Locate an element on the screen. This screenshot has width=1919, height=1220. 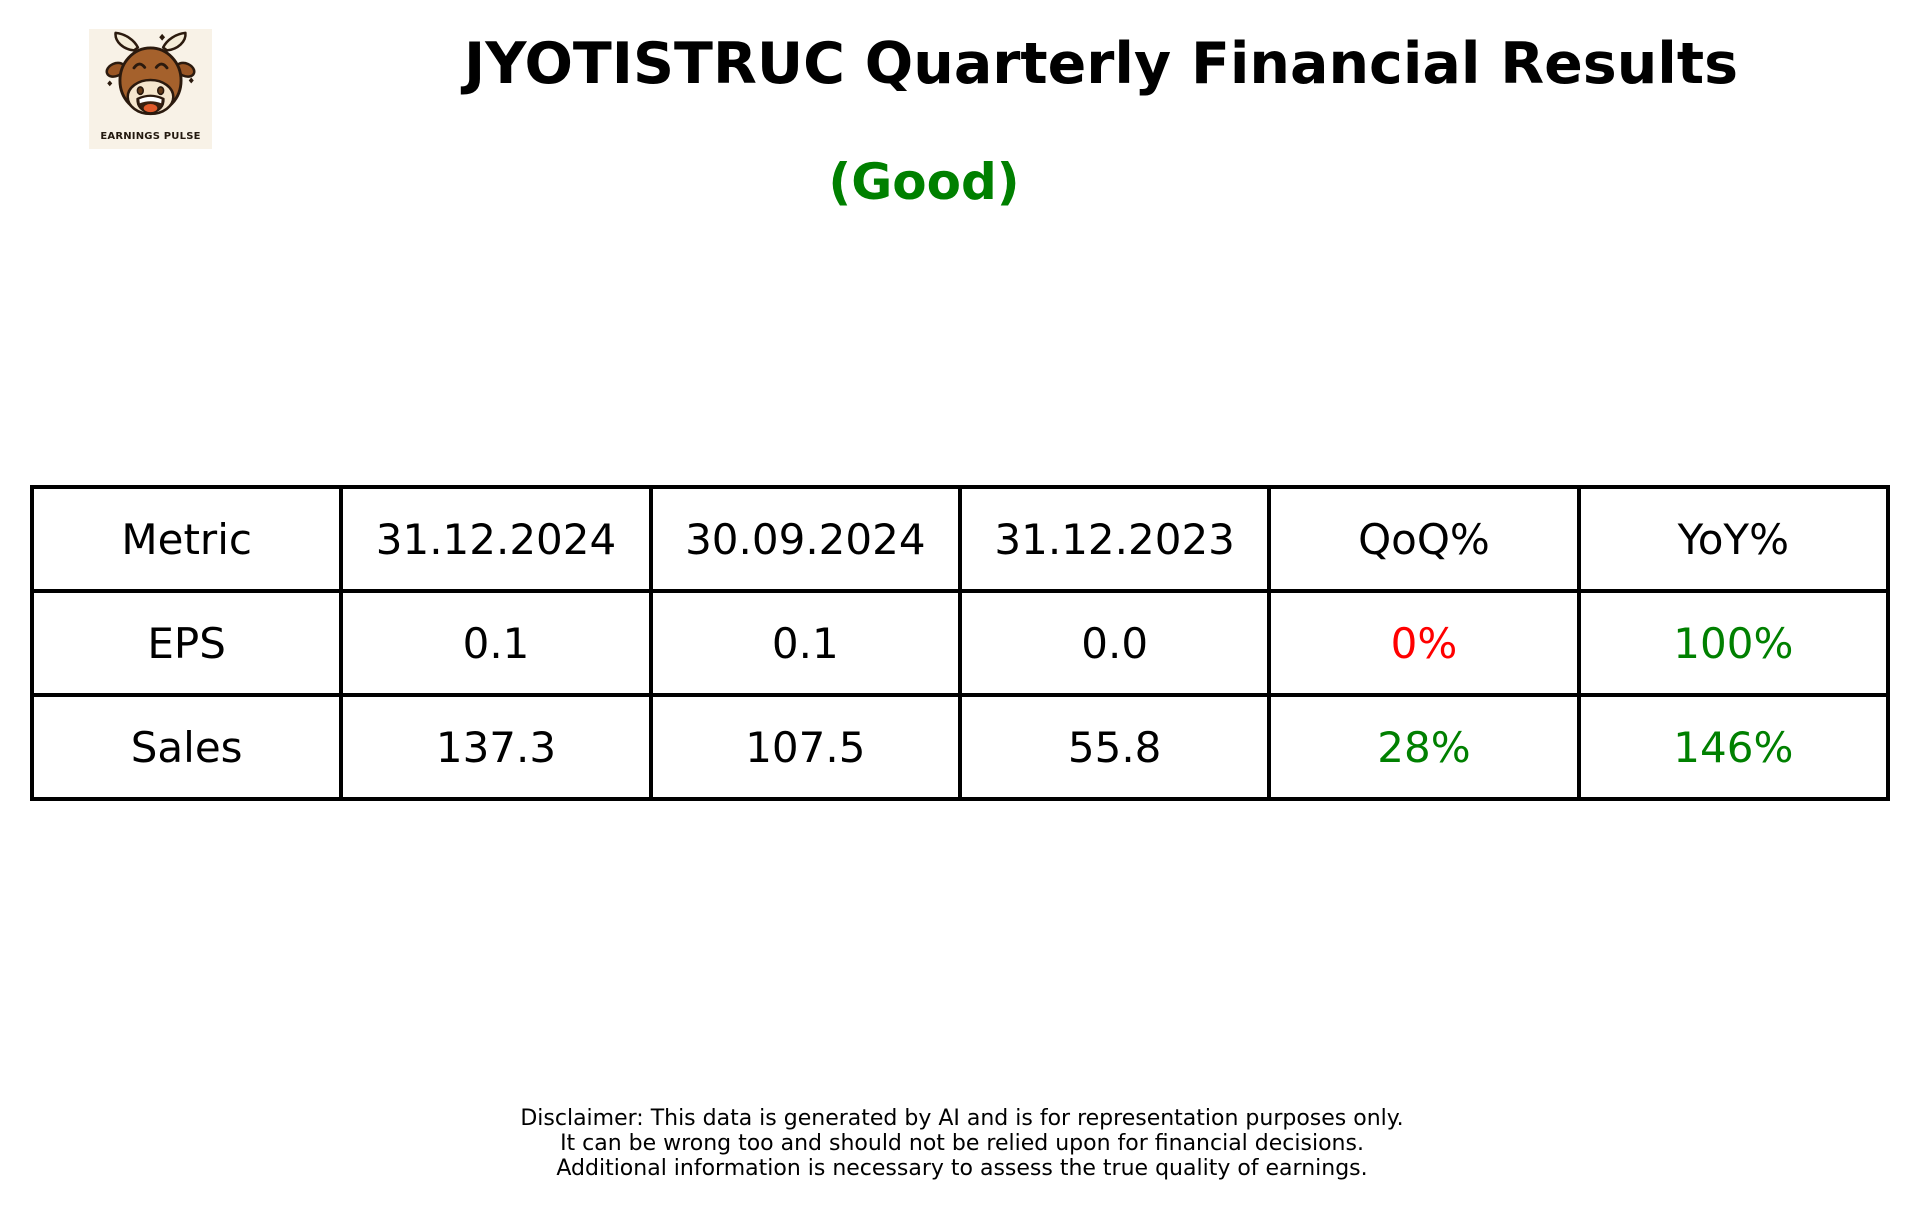
brand-logo: EARNINGS PULSE is located at coordinates (150, 89).